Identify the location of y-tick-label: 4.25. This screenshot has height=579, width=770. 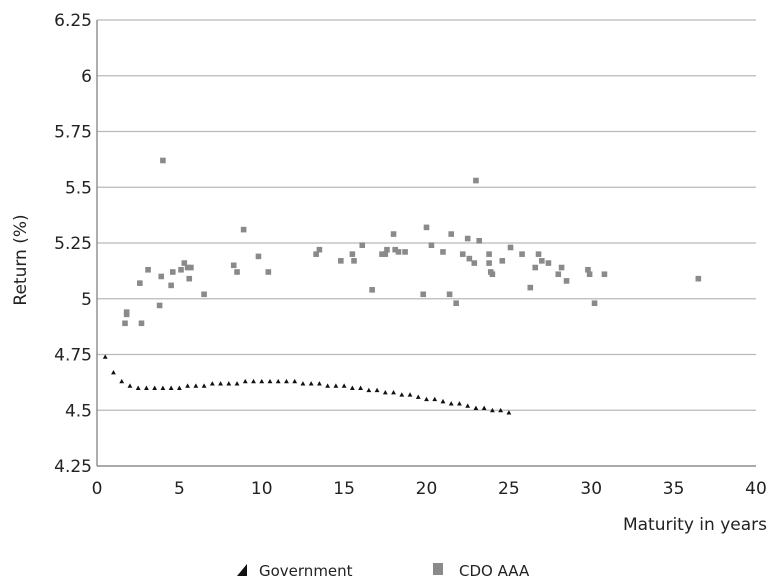
(73, 467).